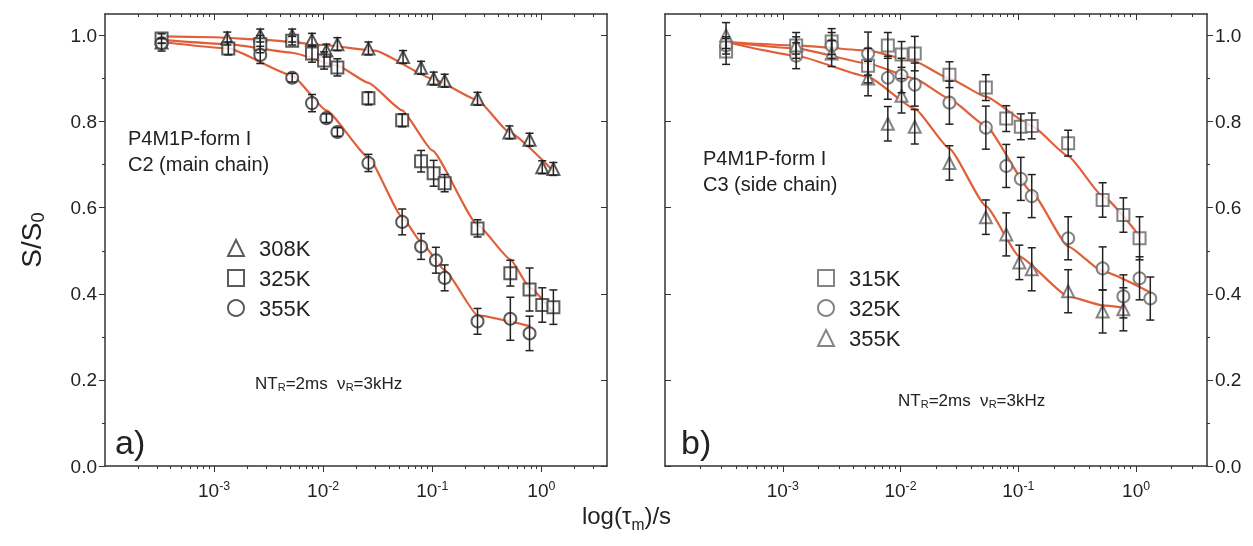 This screenshot has width=1253, height=546. What do you see at coordinates (285, 248) in the screenshot?
I see `legend-label: 308K` at bounding box center [285, 248].